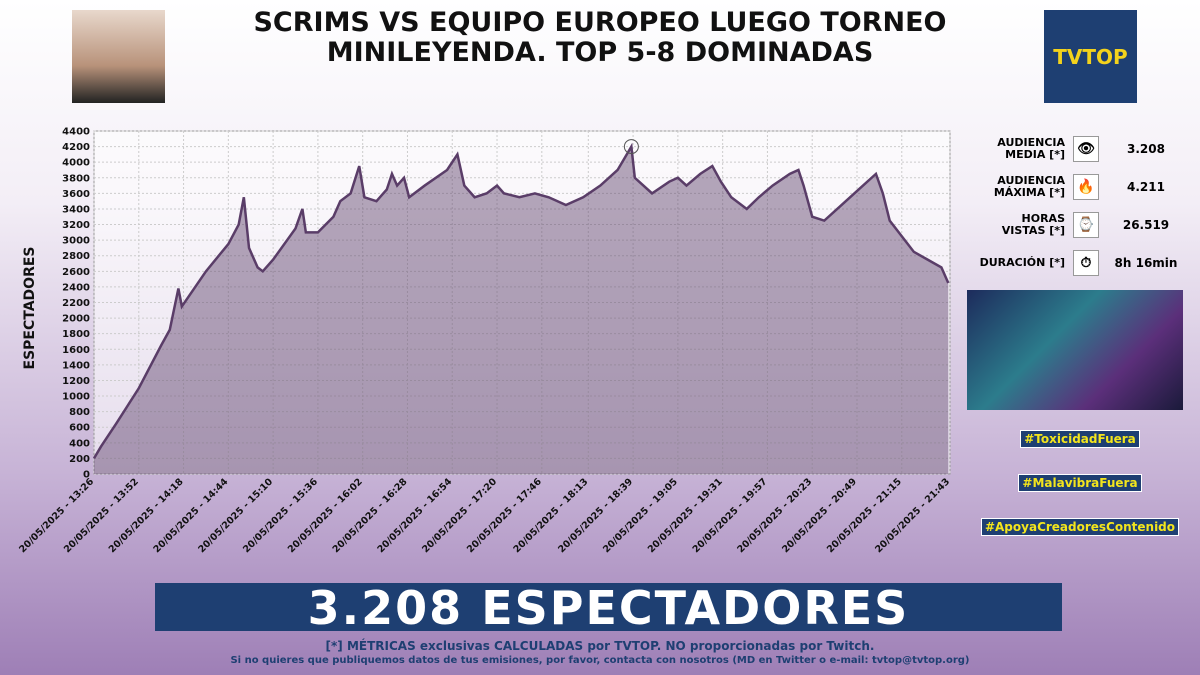 This screenshot has width=1200, height=675. What do you see at coordinates (101, 515) in the screenshot?
I see `x-tick-label: 20/05/2025 - 13:52` at bounding box center [101, 515].